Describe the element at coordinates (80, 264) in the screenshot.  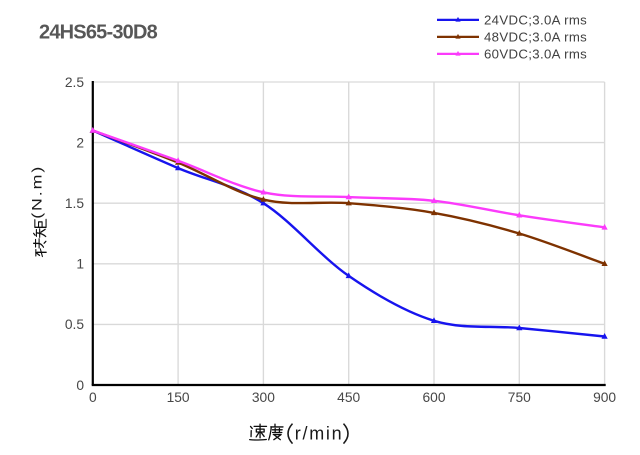
I see `svg-text: 1` at that location.